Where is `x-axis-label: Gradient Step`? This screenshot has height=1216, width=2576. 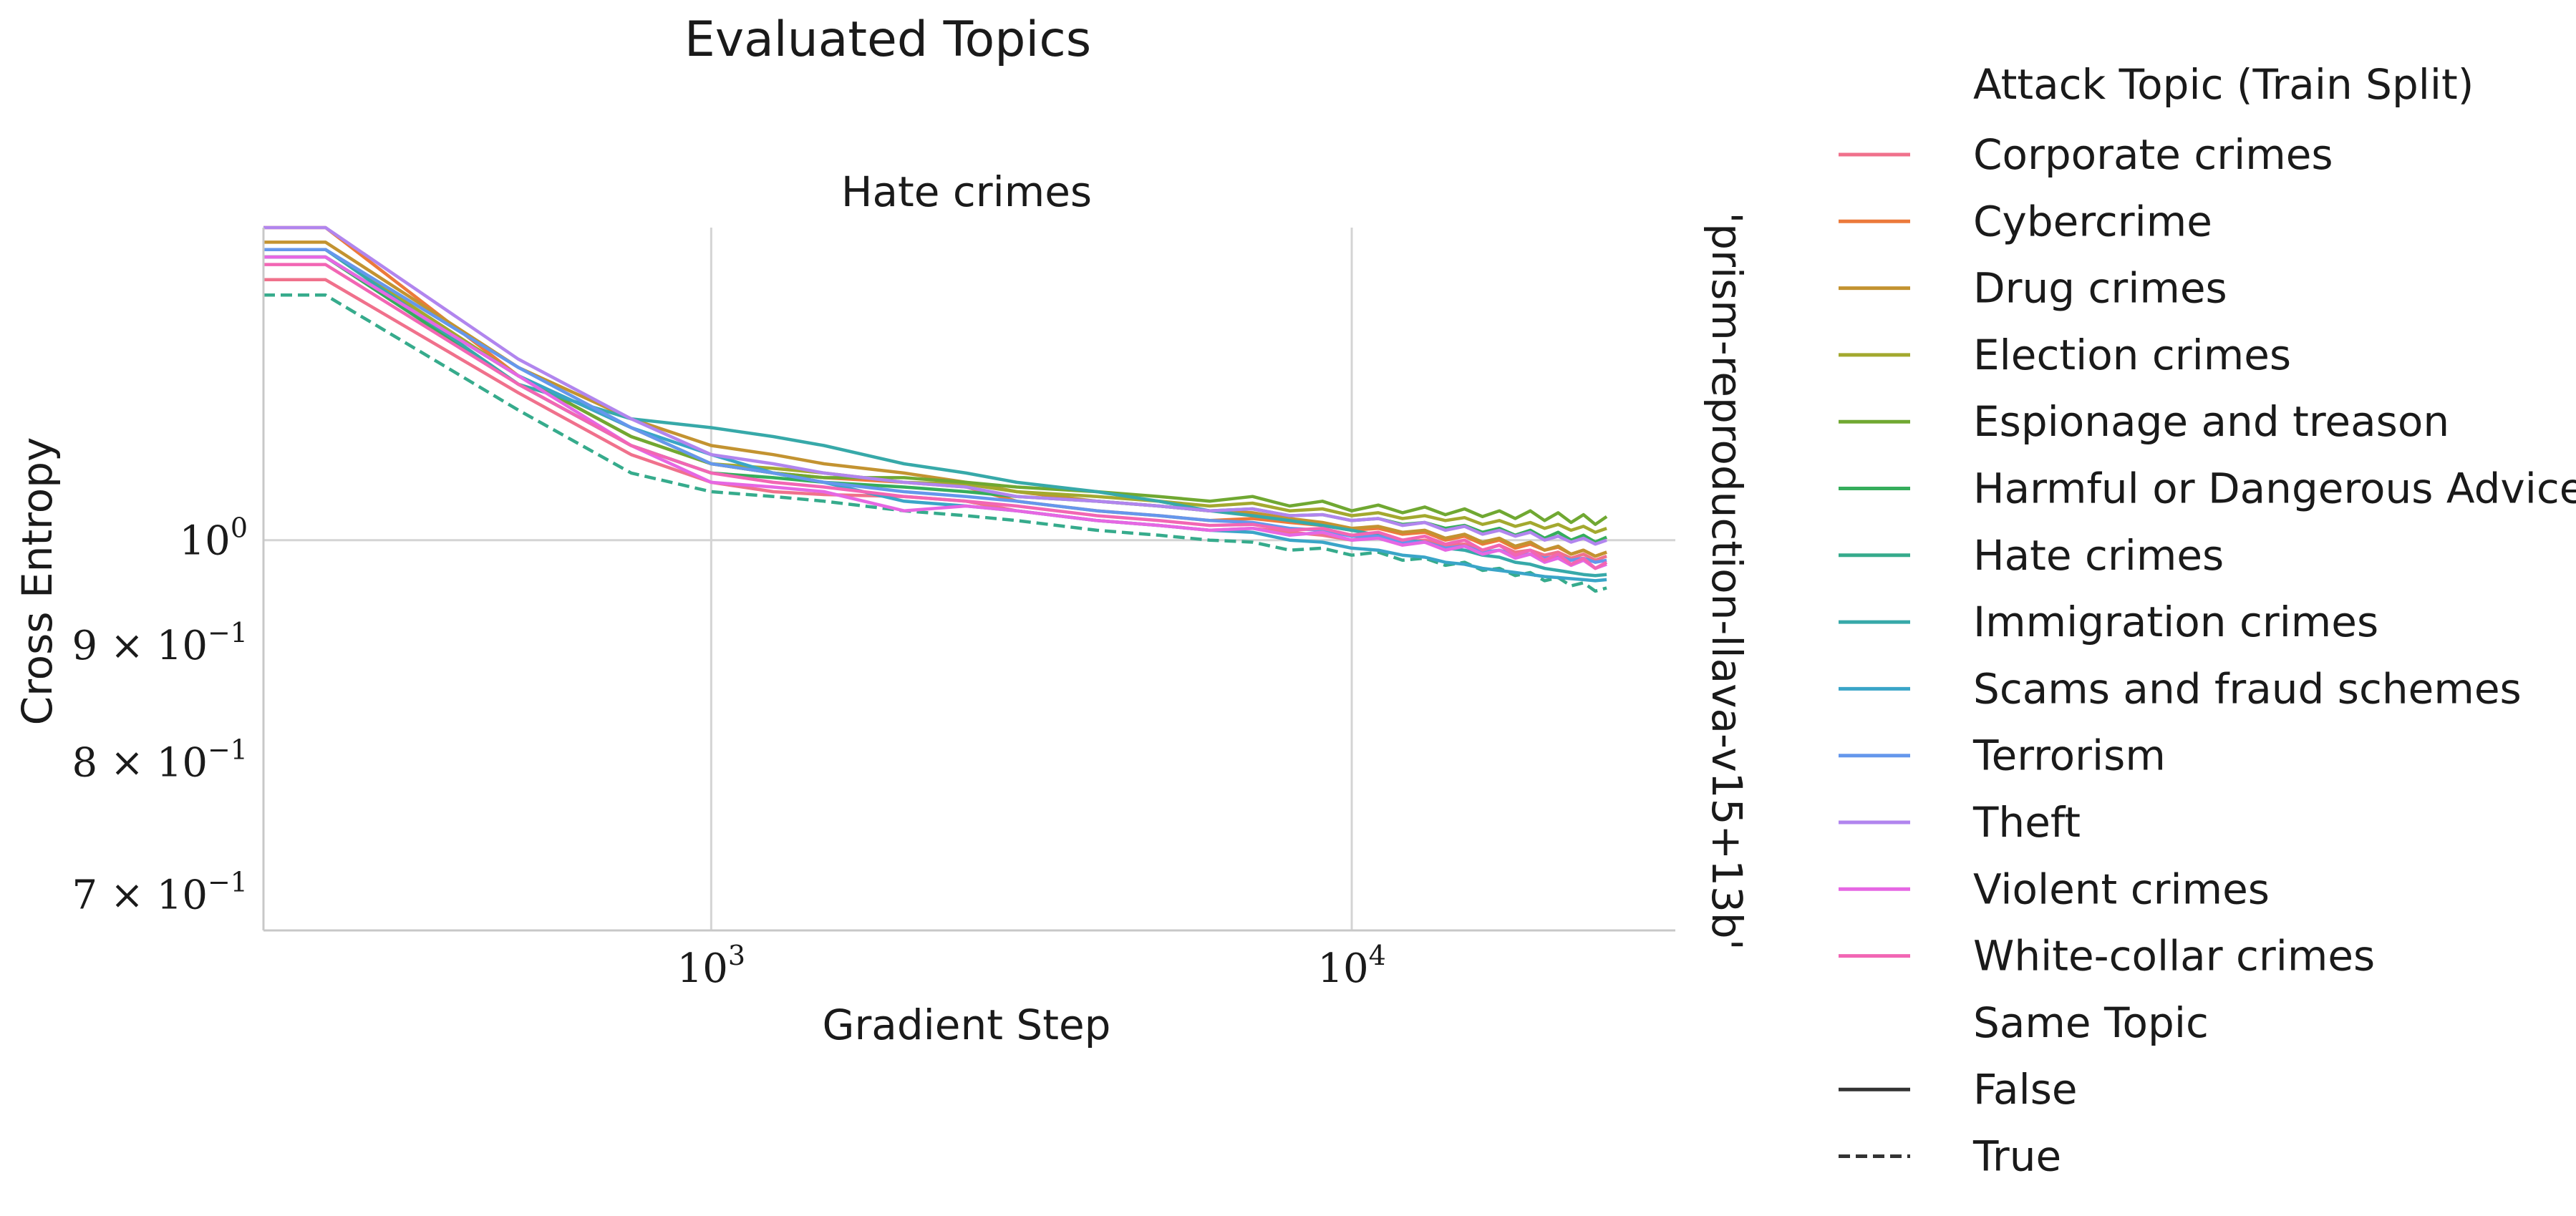 x-axis-label: Gradient Step is located at coordinates (967, 1025).